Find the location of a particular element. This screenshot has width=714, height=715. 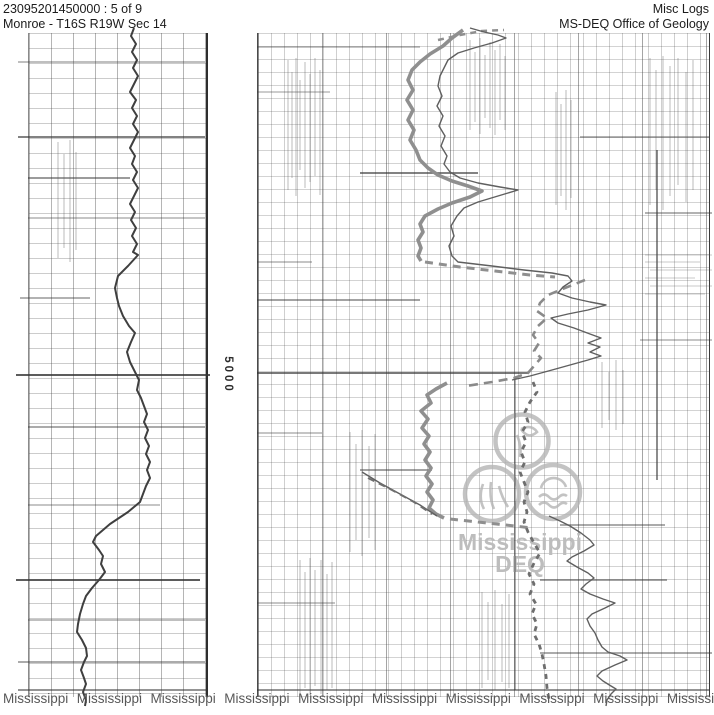

watermark-deq-text: DEQ is located at coordinates (520, 564).